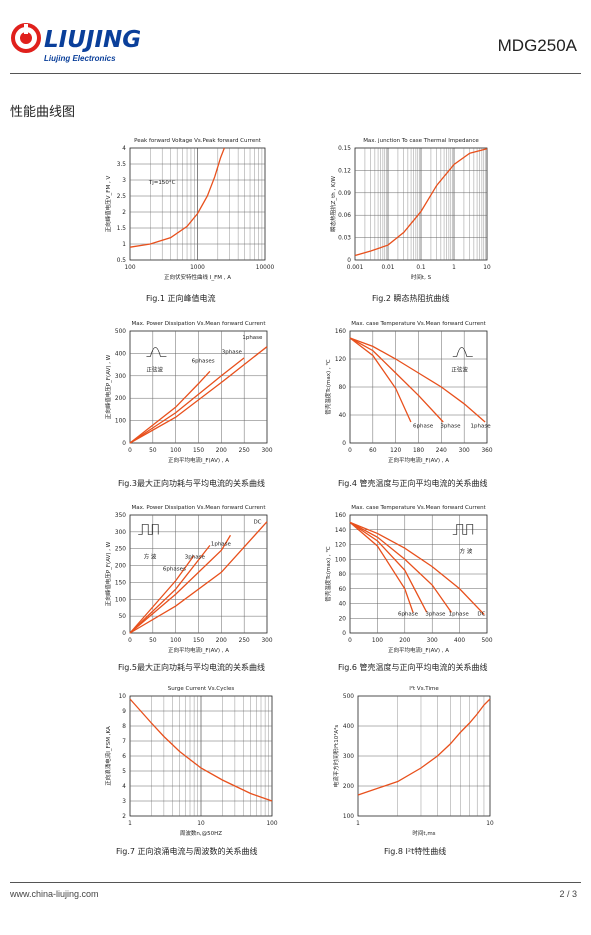 The image size is (591, 935). I want to click on annotation-label: 6phase, so click(408, 614).